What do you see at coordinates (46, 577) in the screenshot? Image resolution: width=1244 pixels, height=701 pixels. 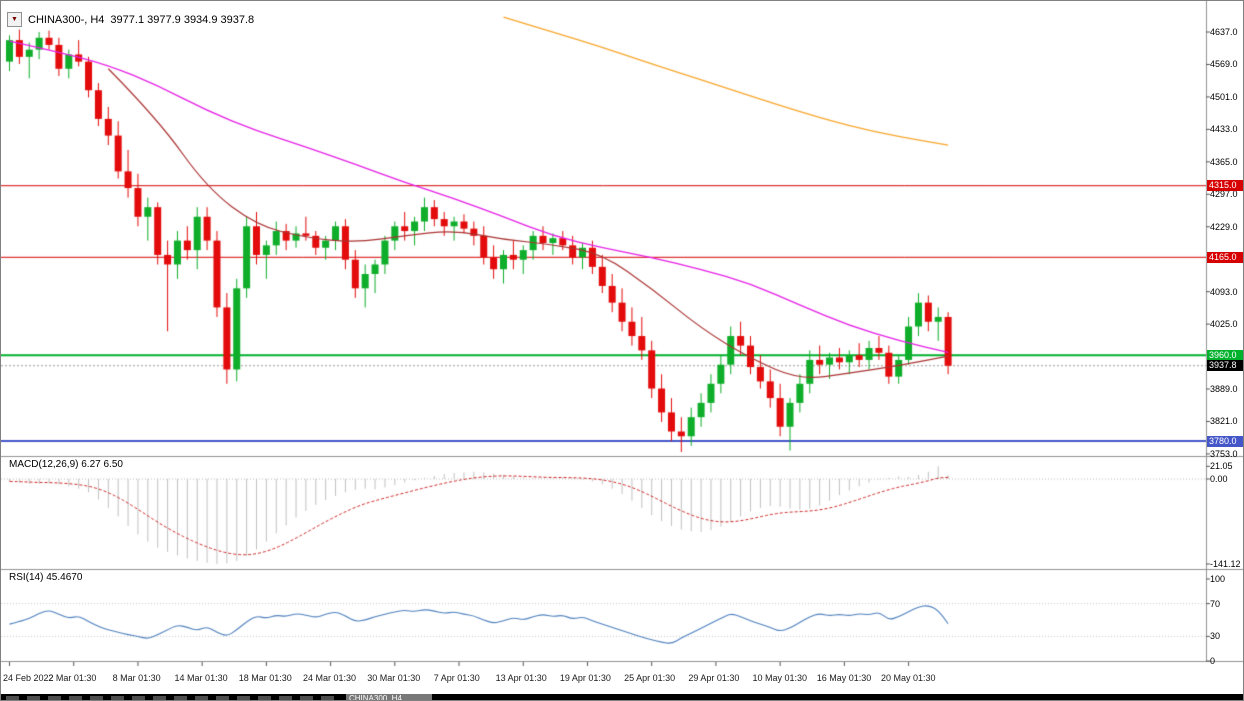 I see `rsi-indicator-label: RSI(14) 45.4670` at bounding box center [46, 577].